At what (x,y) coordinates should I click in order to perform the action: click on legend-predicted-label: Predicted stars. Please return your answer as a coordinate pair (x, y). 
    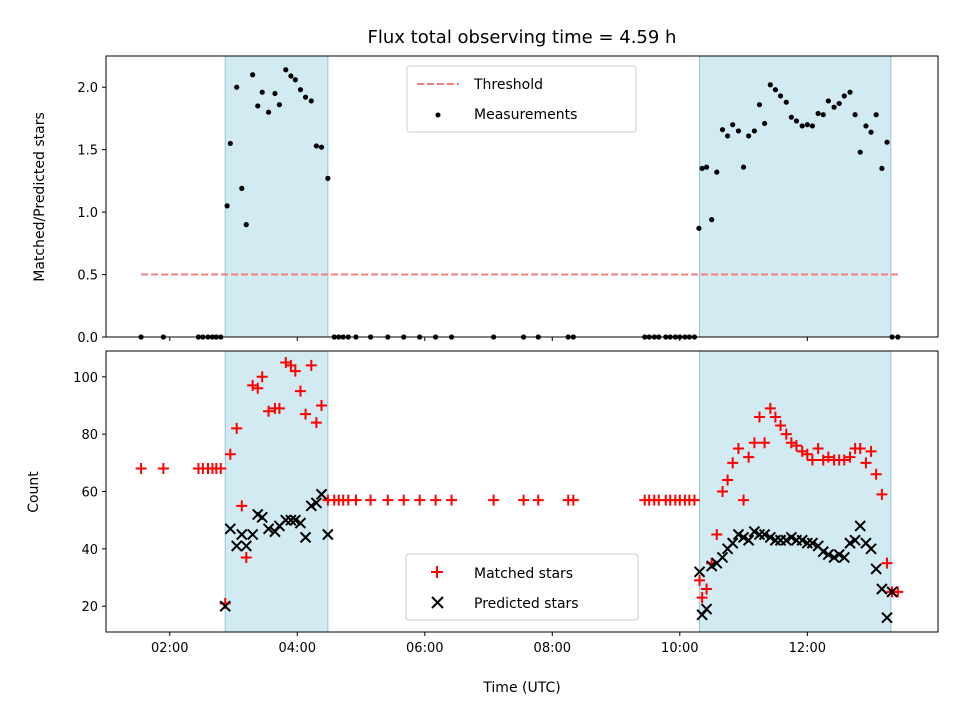
    Looking at the image, I should click on (526, 604).